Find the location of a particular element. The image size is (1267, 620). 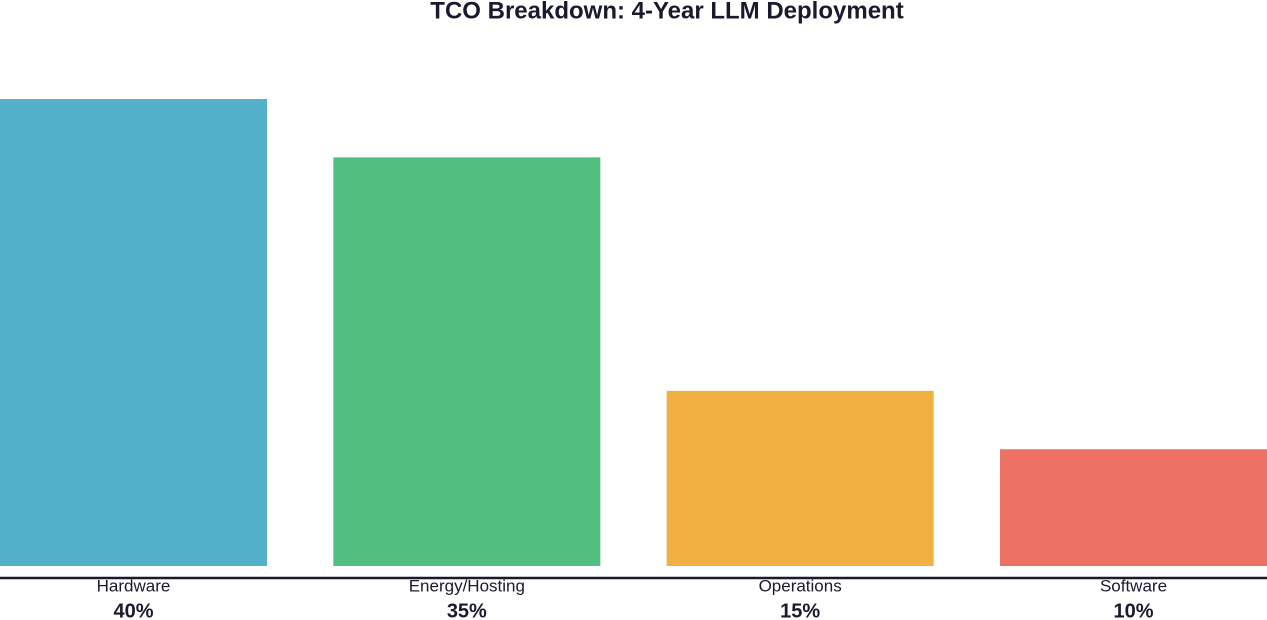

chart-title: TCO Breakdown: 4-Year LLM Deployment is located at coordinates (666, 12).